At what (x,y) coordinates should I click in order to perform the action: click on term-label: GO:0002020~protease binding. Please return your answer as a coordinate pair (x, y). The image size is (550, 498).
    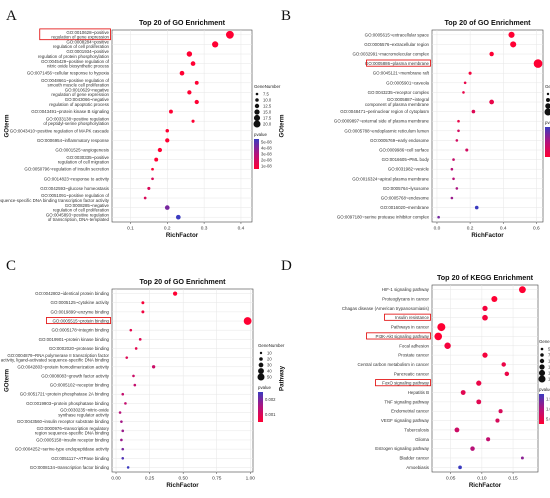
    Looking at the image, I should click on (79, 348).